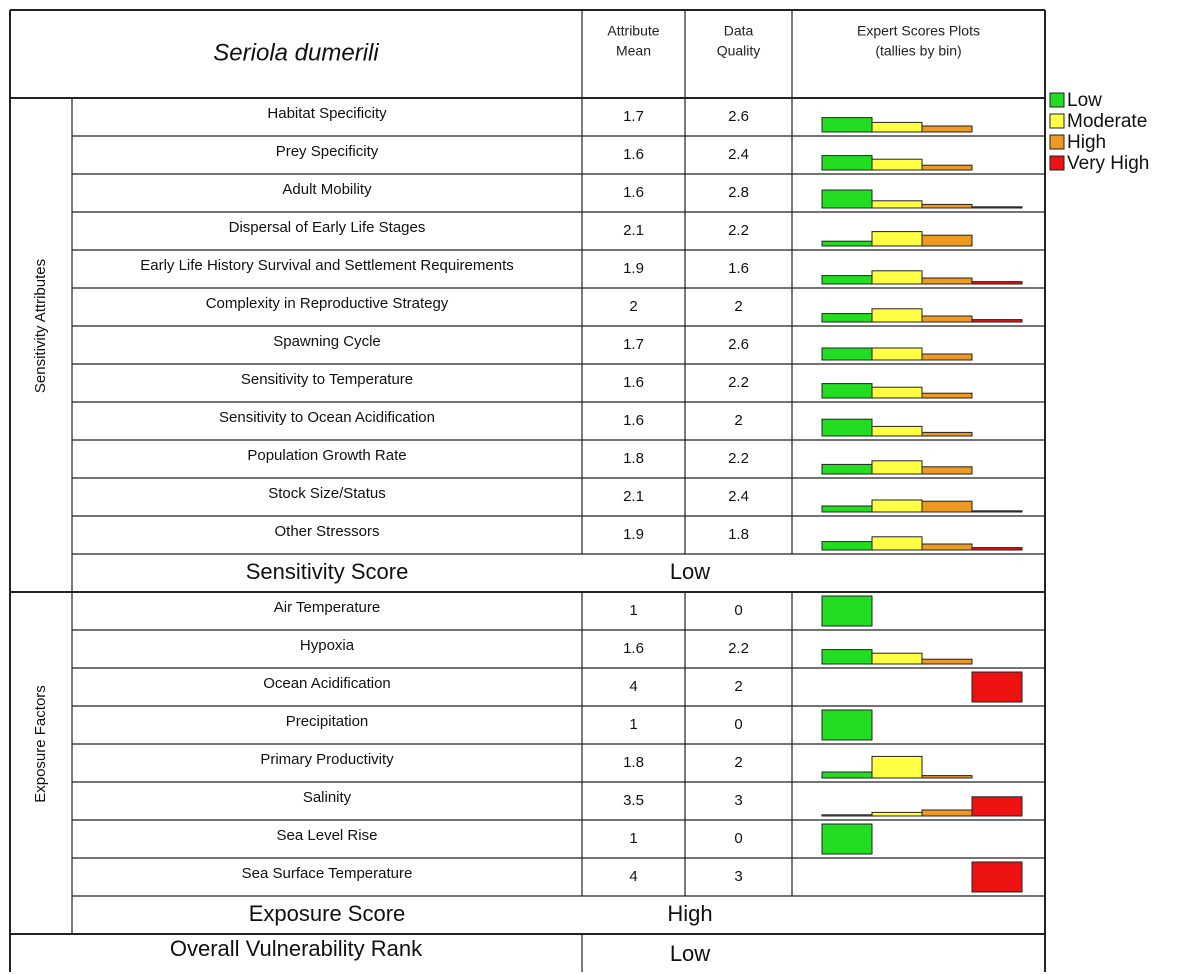 Image resolution: width=1186 pixels, height=974 pixels. I want to click on attribute-name: Complexity in Reproductive Strategy, so click(327, 303).